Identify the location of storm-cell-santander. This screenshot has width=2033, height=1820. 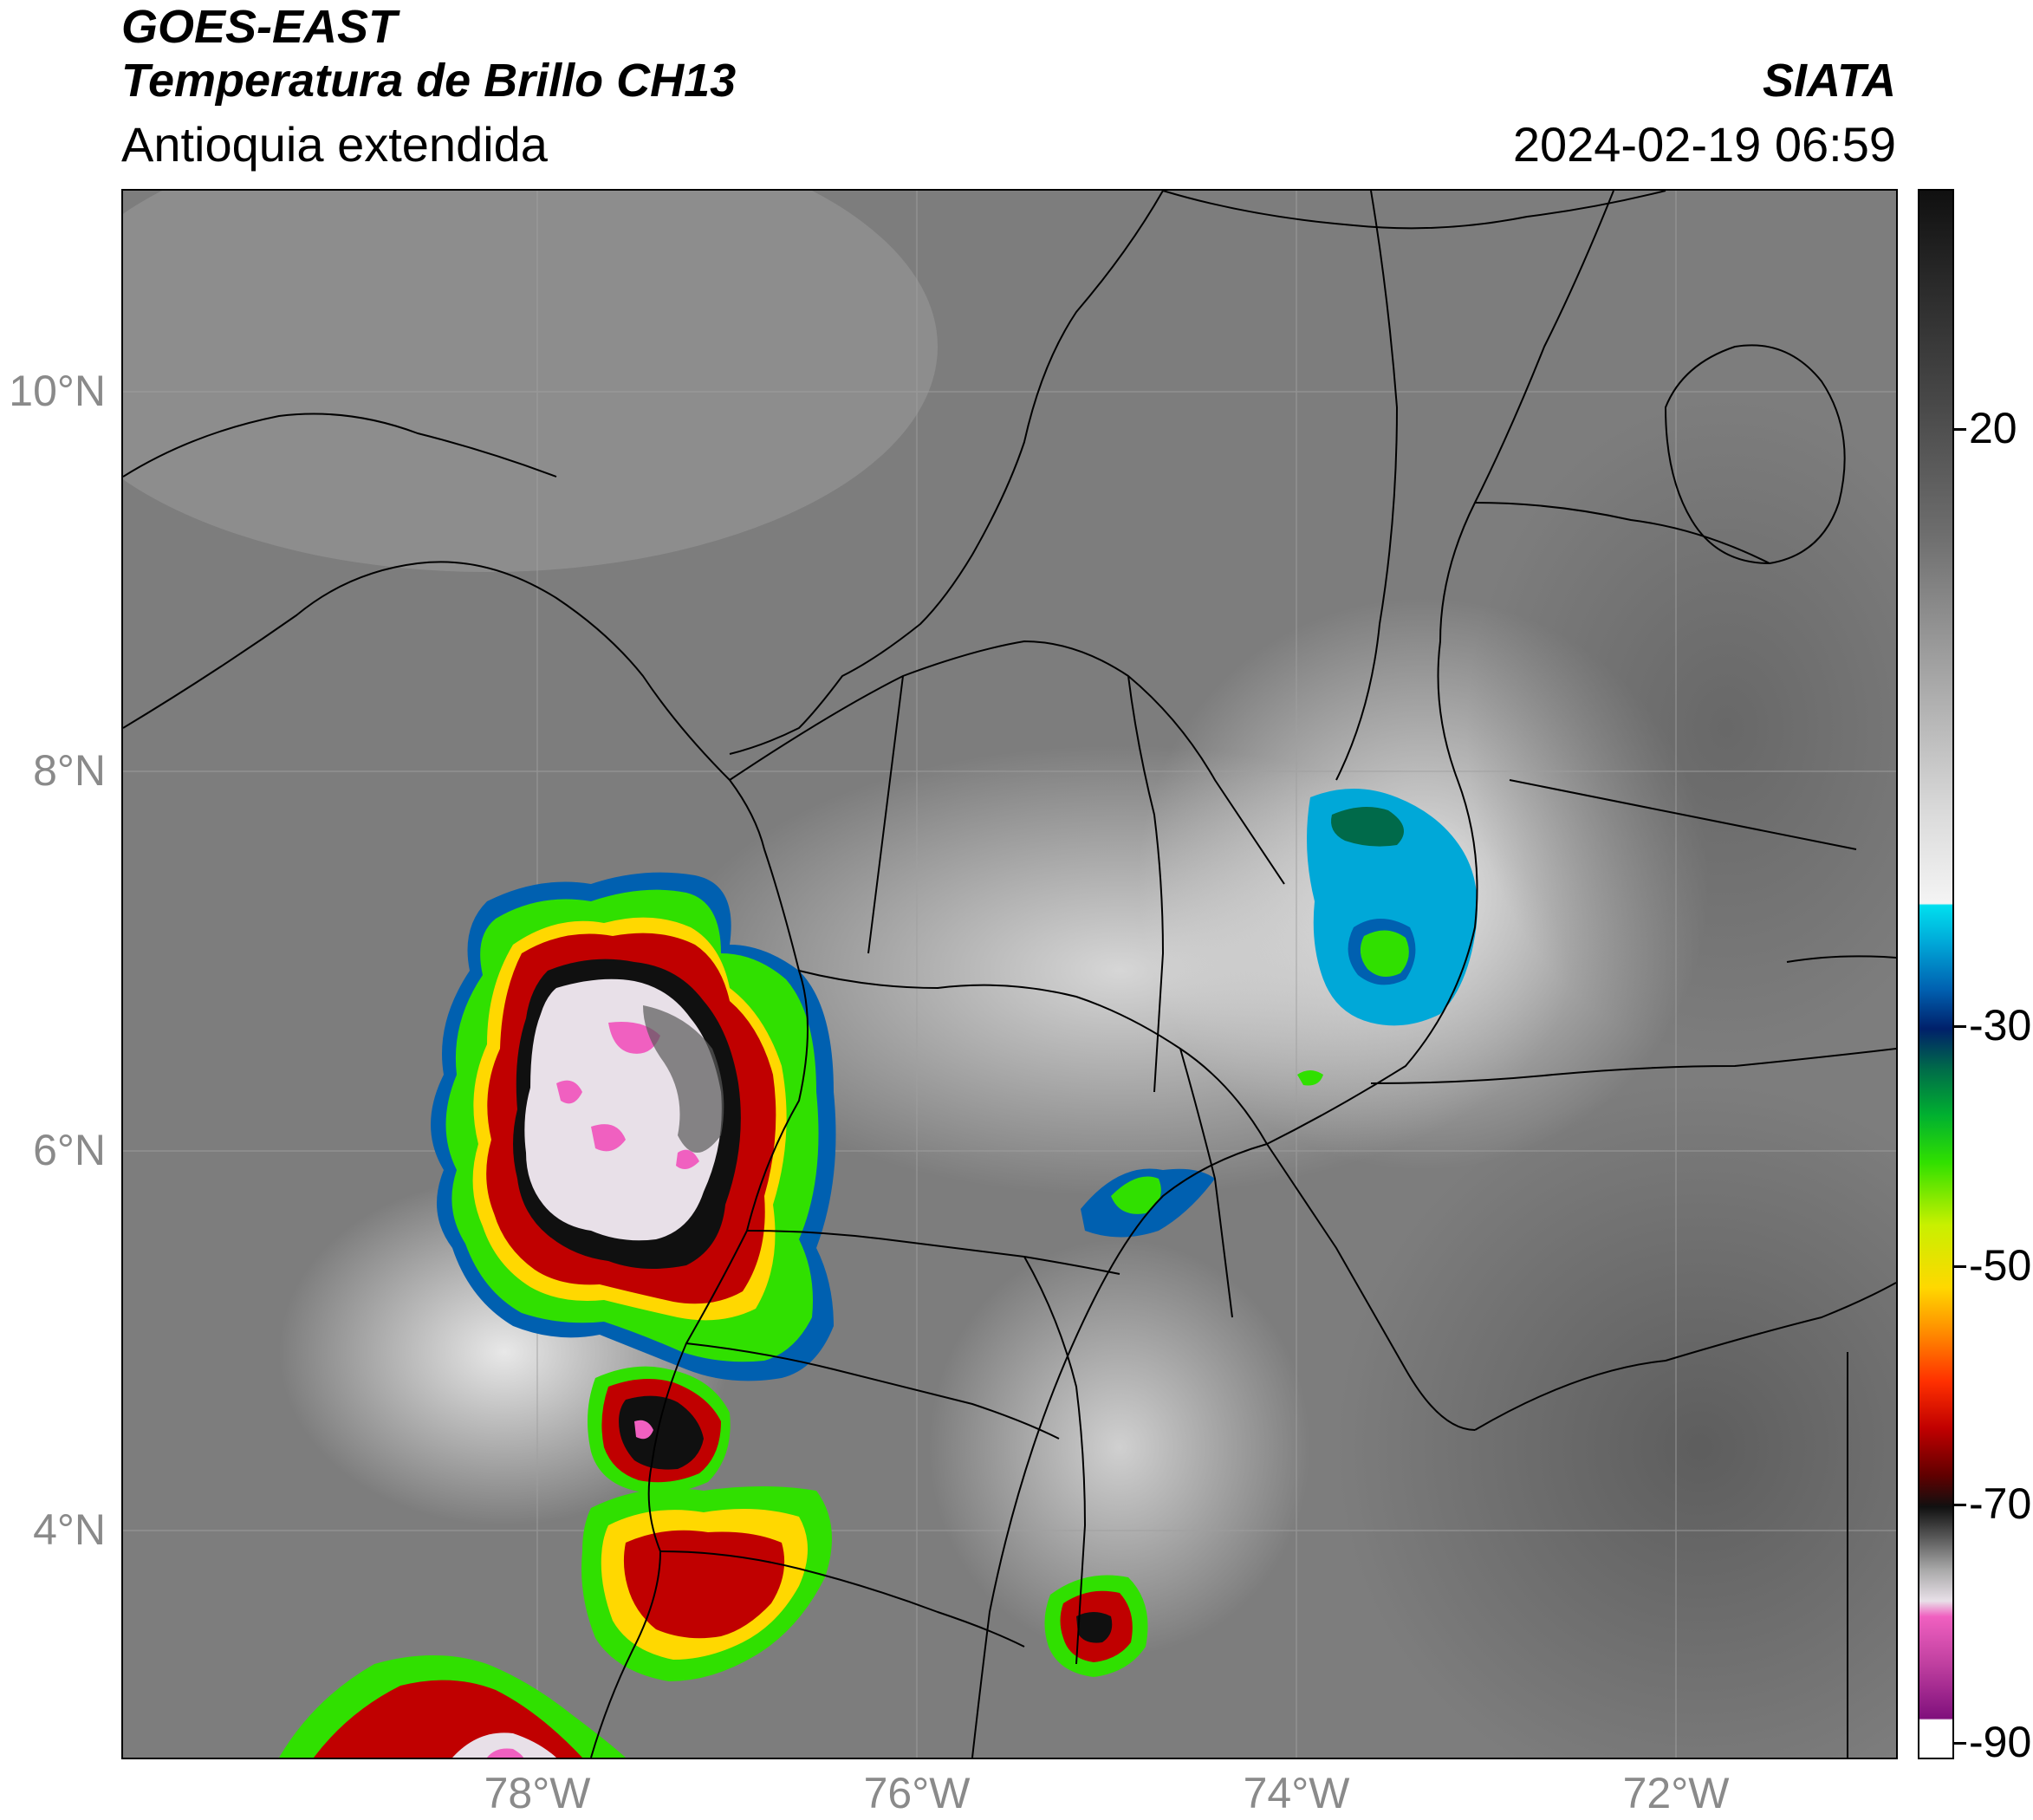
(1387, 937).